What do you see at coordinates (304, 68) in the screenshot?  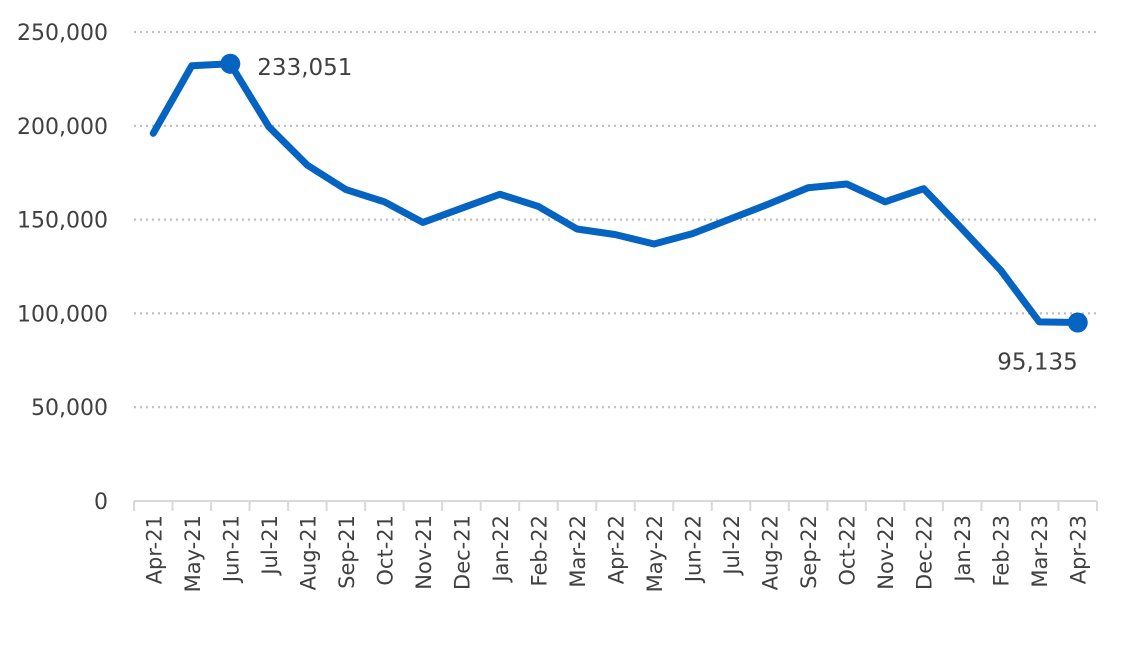 I see `data-label: 233,051` at bounding box center [304, 68].